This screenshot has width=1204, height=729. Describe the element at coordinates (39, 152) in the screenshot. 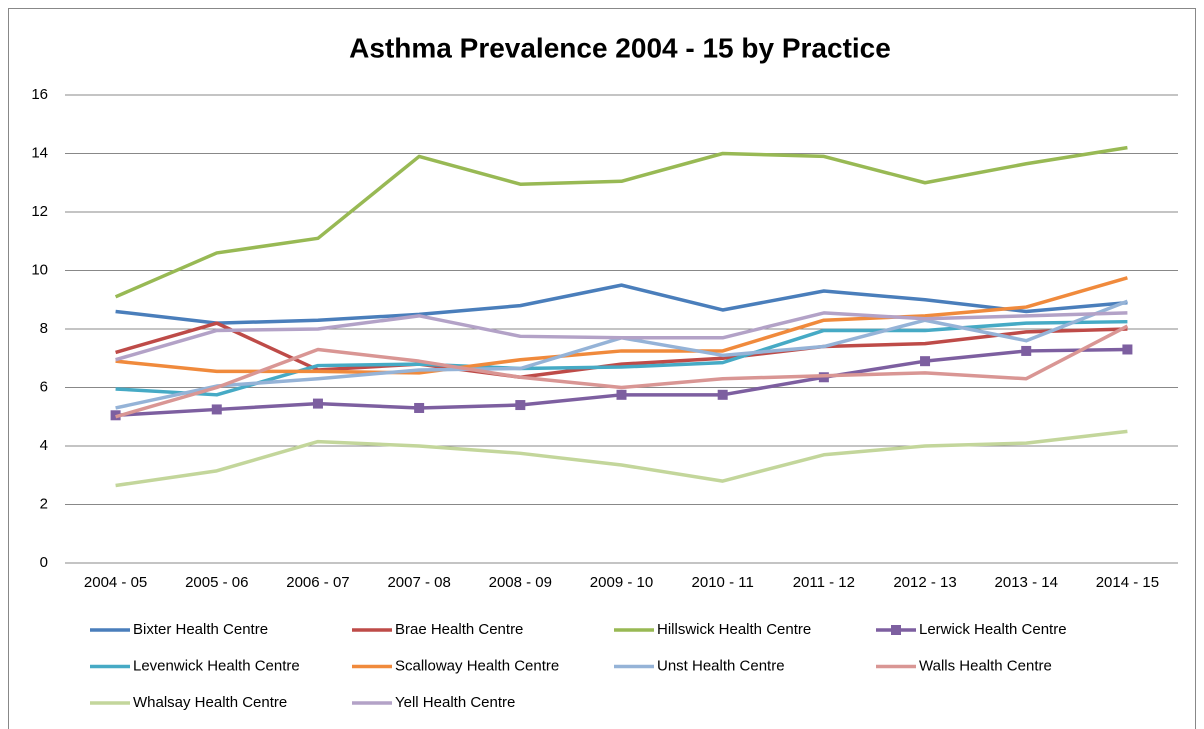

I see `y-tick-label: 14` at that location.